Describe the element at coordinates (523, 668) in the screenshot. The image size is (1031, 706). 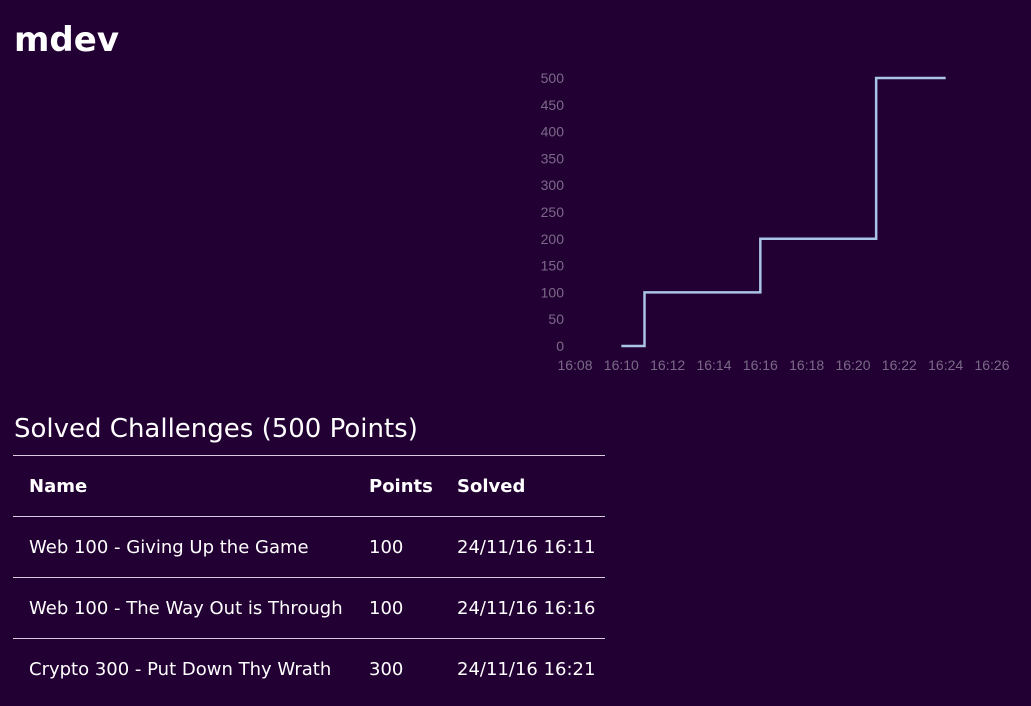
I see `challenge-solved-cell: 24/11/16 16:21` at that location.